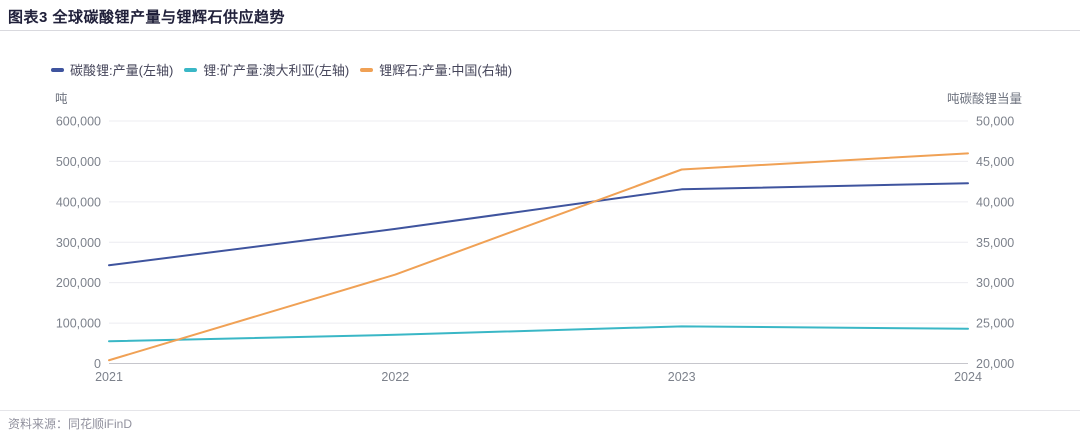  What do you see at coordinates (78, 243) in the screenshot?
I see `y-axis-left-tick: 300,000` at bounding box center [78, 243].